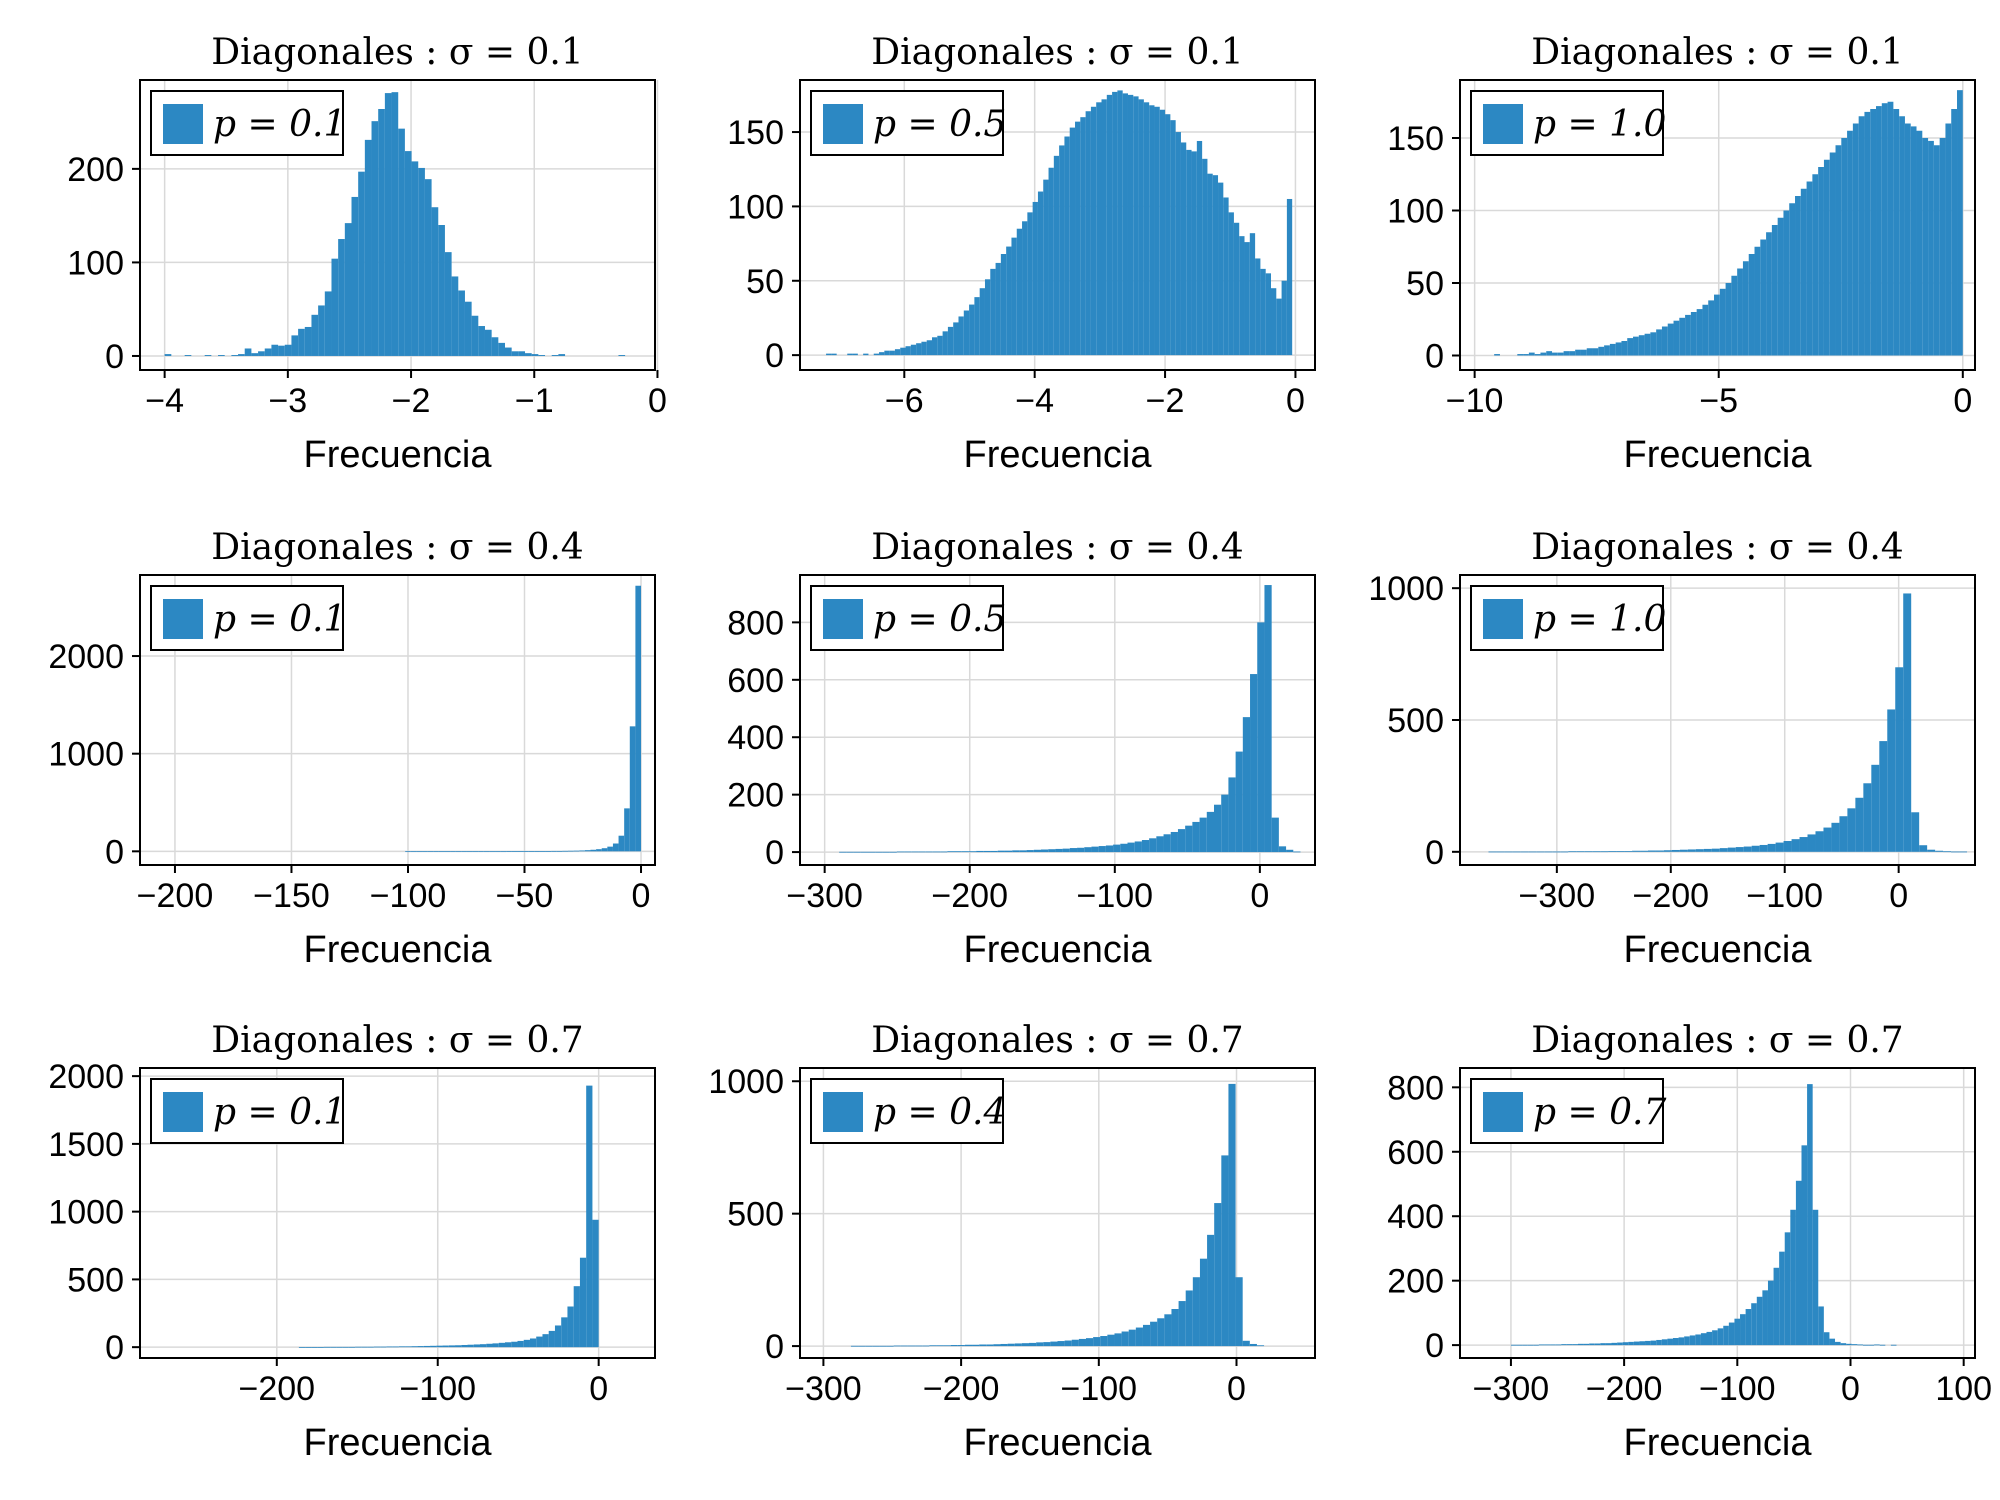 This screenshot has height=1500, width=2000. I want to click on y-tick-label: 1000, so click(1406, 589).